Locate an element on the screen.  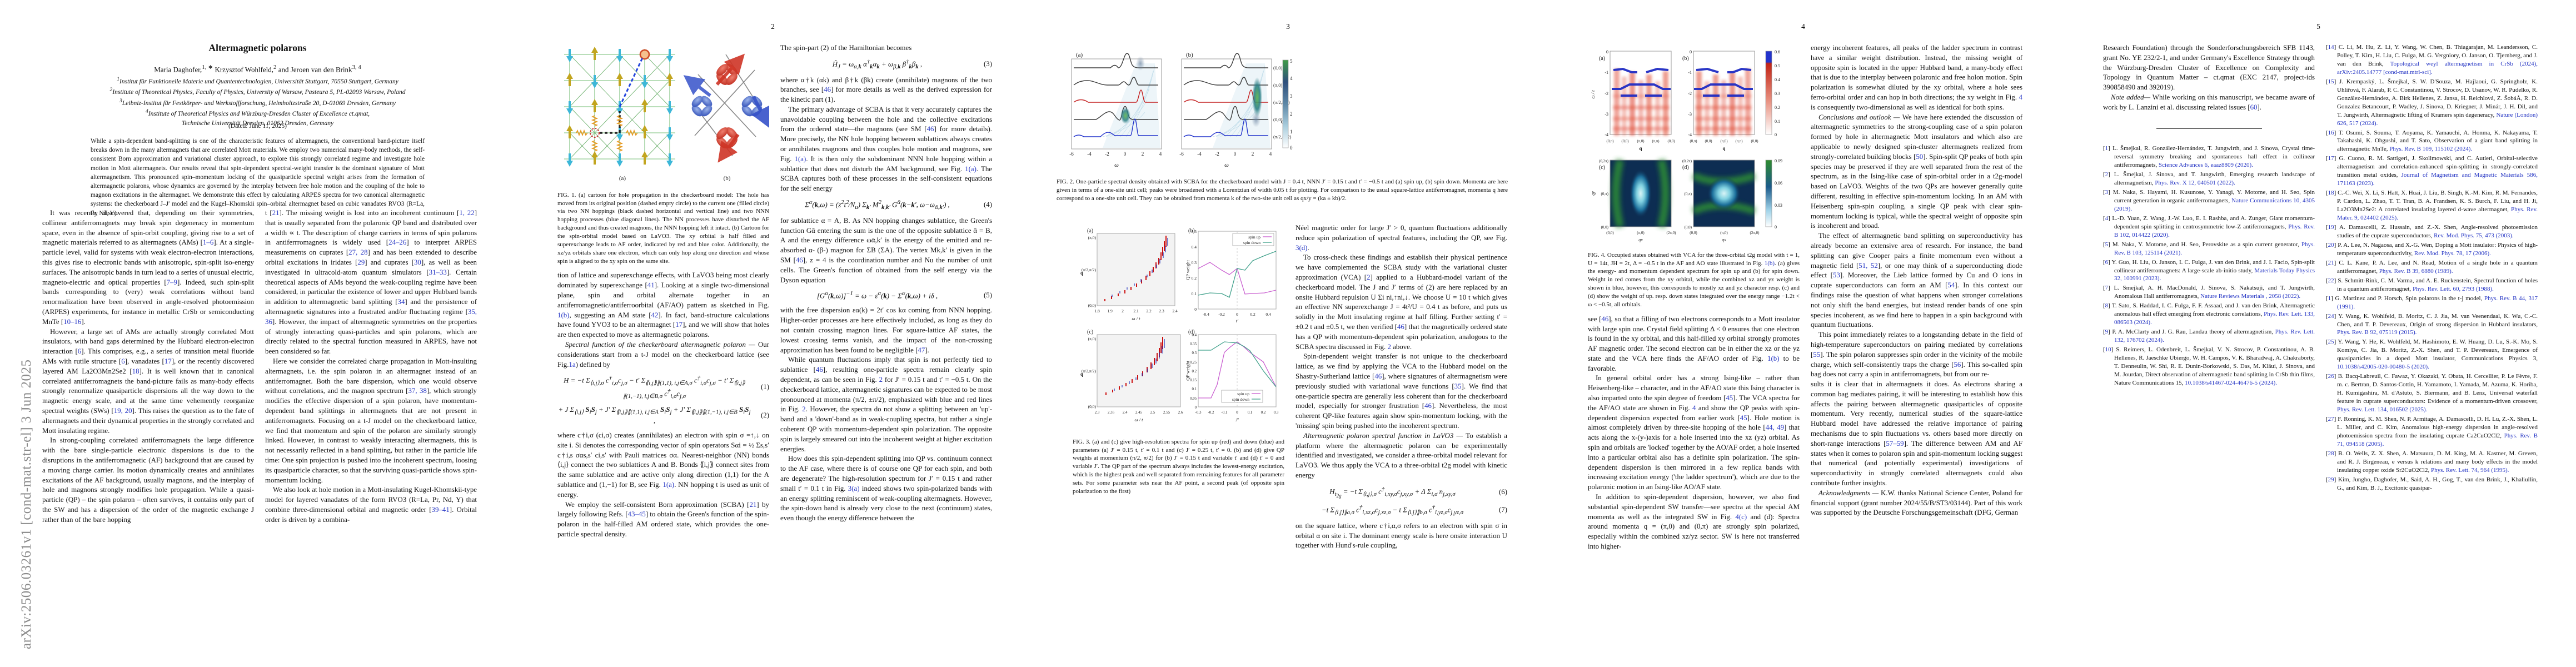
reference-link: Phys. Rev. B 44, 317 (1991). is located at coordinates (2437, 302).